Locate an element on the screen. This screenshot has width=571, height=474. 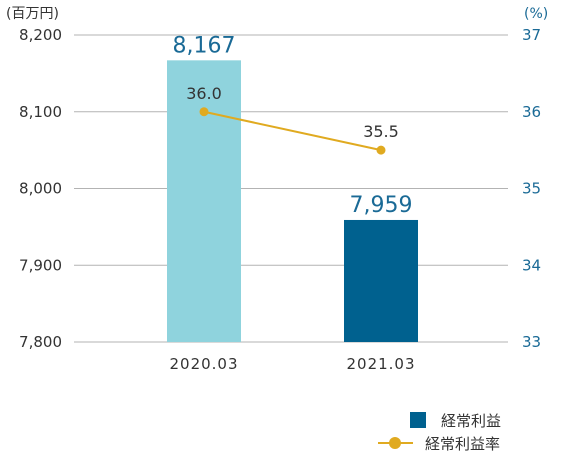
legend-bar-label: 経常利益 is located at coordinates (471, 421).